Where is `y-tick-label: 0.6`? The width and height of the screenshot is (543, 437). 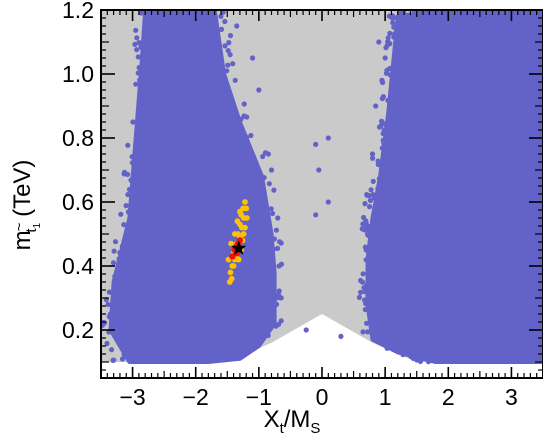
y-tick-label: 0.6 is located at coordinates (78, 202).